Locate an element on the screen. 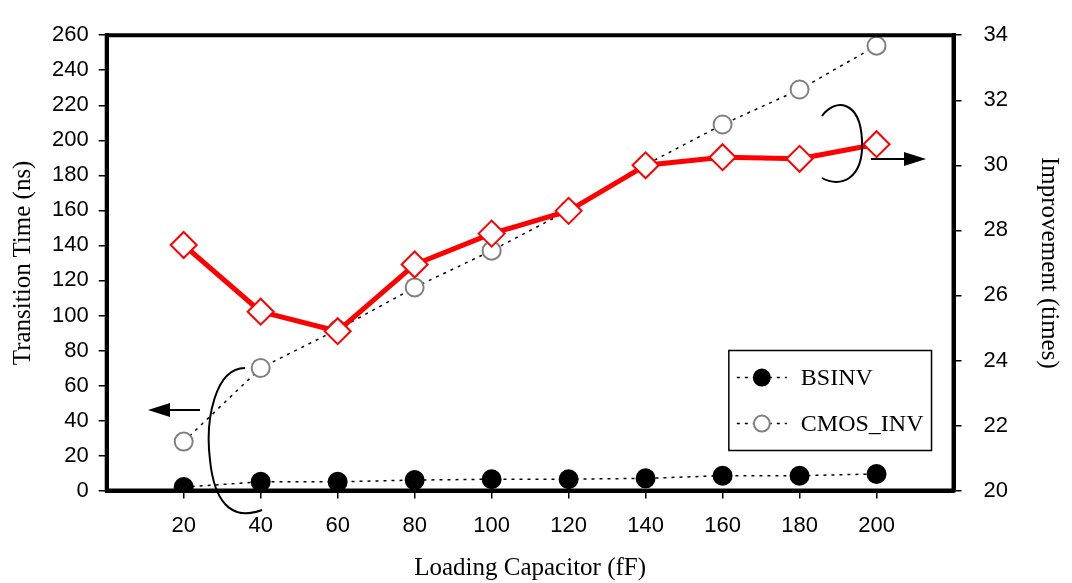 Image resolution: width=1072 pixels, height=583 pixels. y2-tick-label: 32 is located at coordinates (996, 99).